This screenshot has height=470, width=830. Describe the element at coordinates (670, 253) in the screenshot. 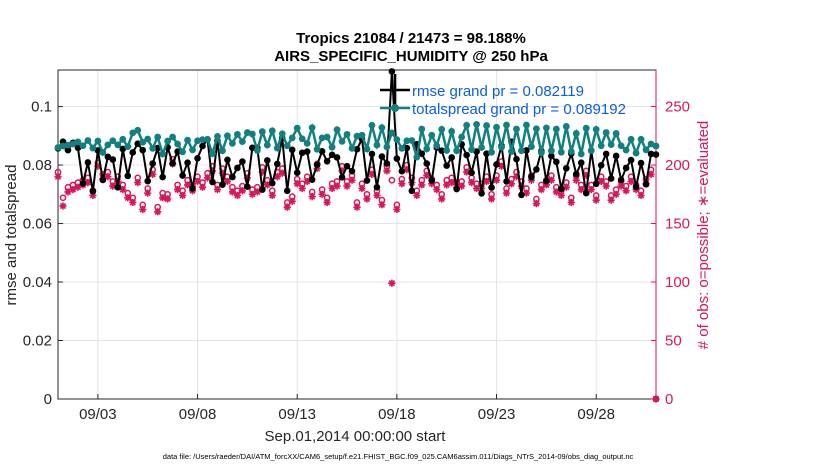

I see `y-axis-right: 0 50 100 150 200 250` at that location.